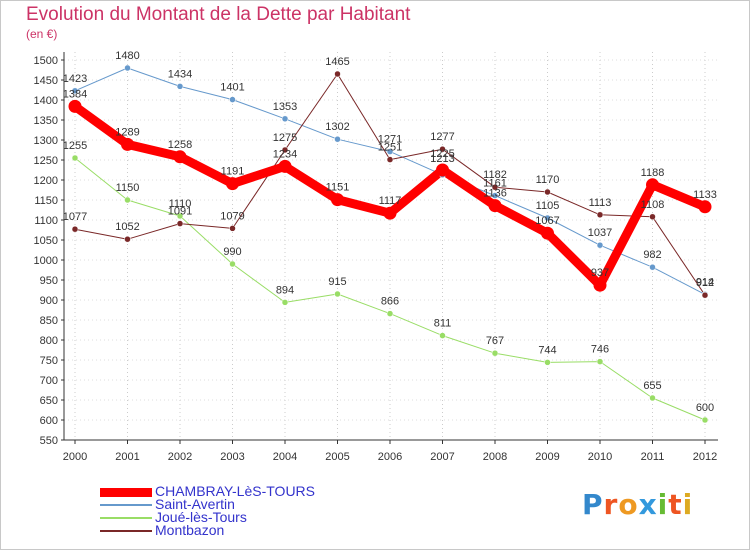  I want to click on x-tick-label: 2001, so click(127, 457).